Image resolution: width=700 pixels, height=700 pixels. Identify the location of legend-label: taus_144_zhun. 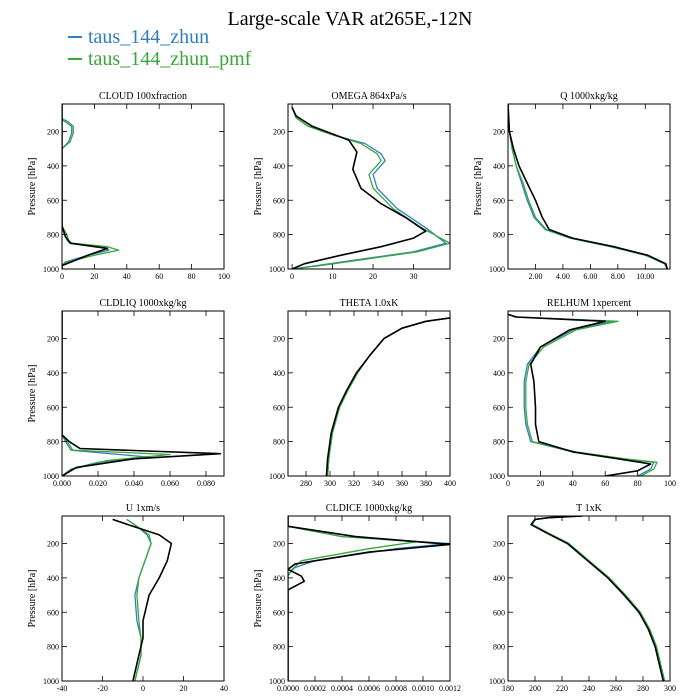
(149, 36).